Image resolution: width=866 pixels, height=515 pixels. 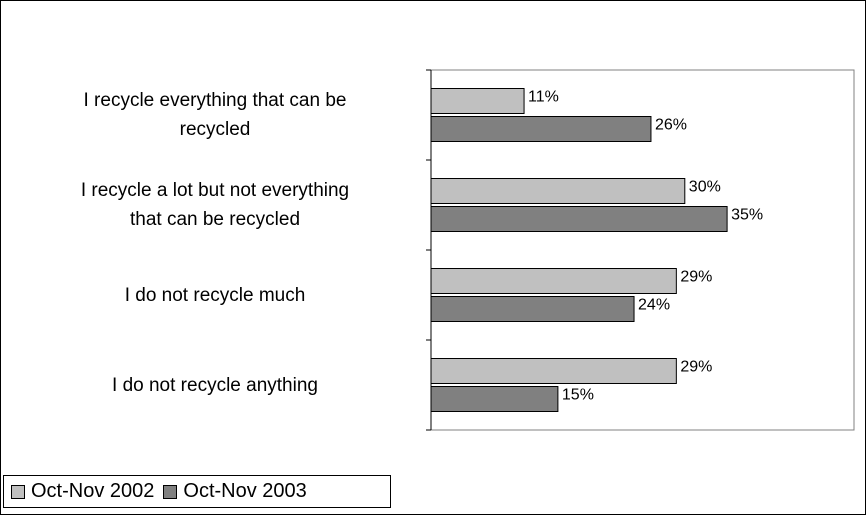 I want to click on category-label-1: I recycle everything that can be recycled, so click(x=215, y=115).